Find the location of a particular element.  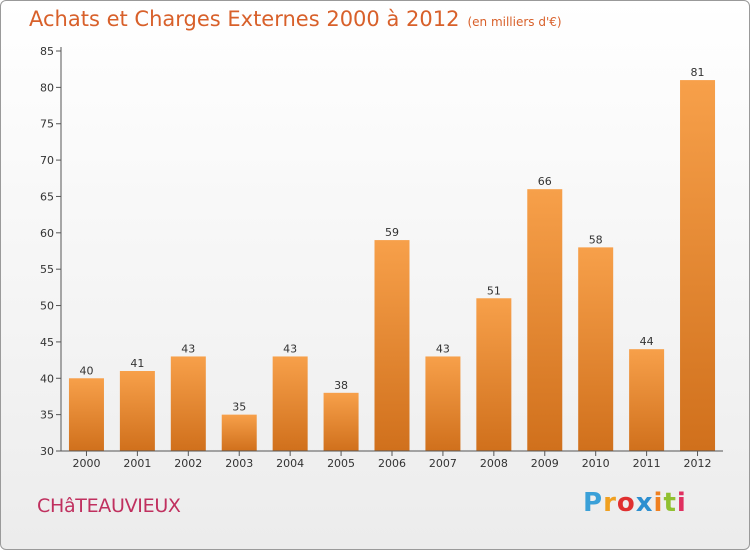

bar-2006 is located at coordinates (392, 345).